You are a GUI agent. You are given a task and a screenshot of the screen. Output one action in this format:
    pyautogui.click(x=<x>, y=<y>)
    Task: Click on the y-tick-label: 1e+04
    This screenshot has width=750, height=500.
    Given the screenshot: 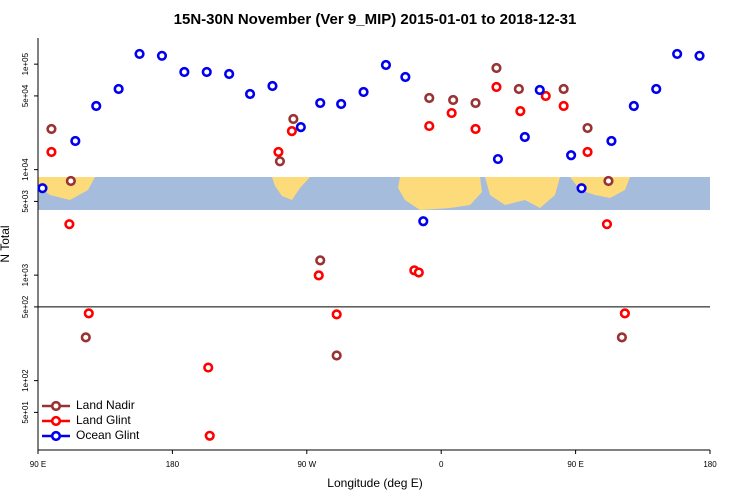 What is the action you would take?
    pyautogui.click(x=25, y=169)
    